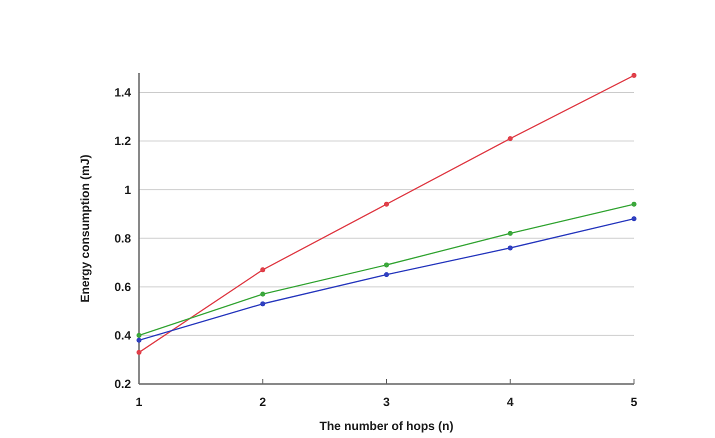 The height and width of the screenshot is (438, 715). What do you see at coordinates (123, 93) in the screenshot?
I see `y-tick-label: 1.4` at bounding box center [123, 93].